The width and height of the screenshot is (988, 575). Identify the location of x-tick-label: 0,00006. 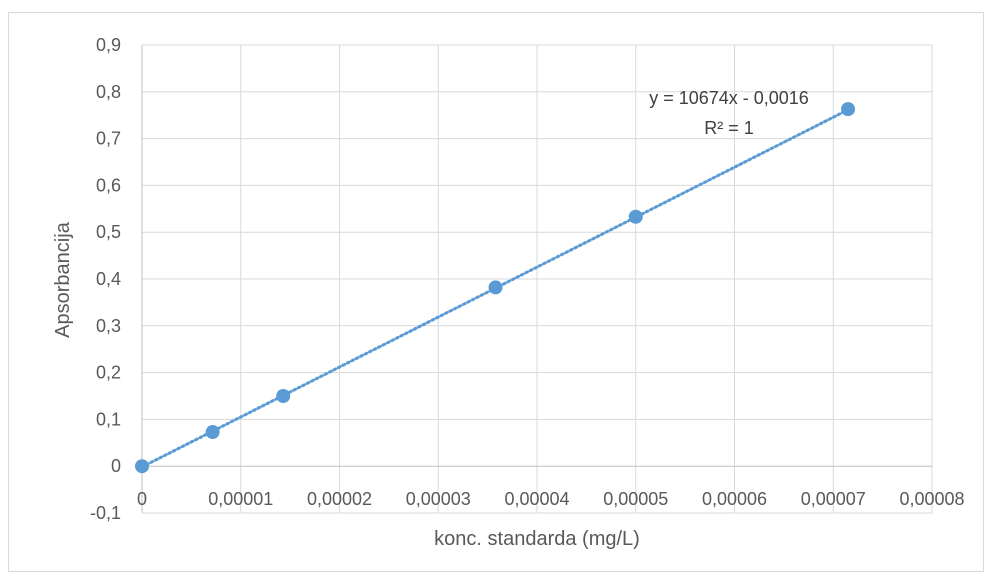
(734, 499).